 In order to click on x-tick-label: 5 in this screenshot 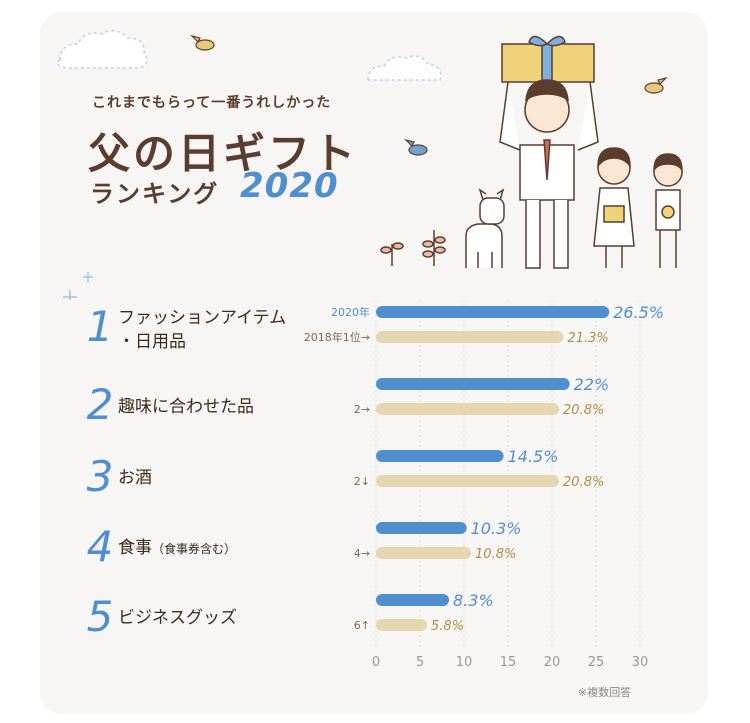, I will do `click(420, 662)`.